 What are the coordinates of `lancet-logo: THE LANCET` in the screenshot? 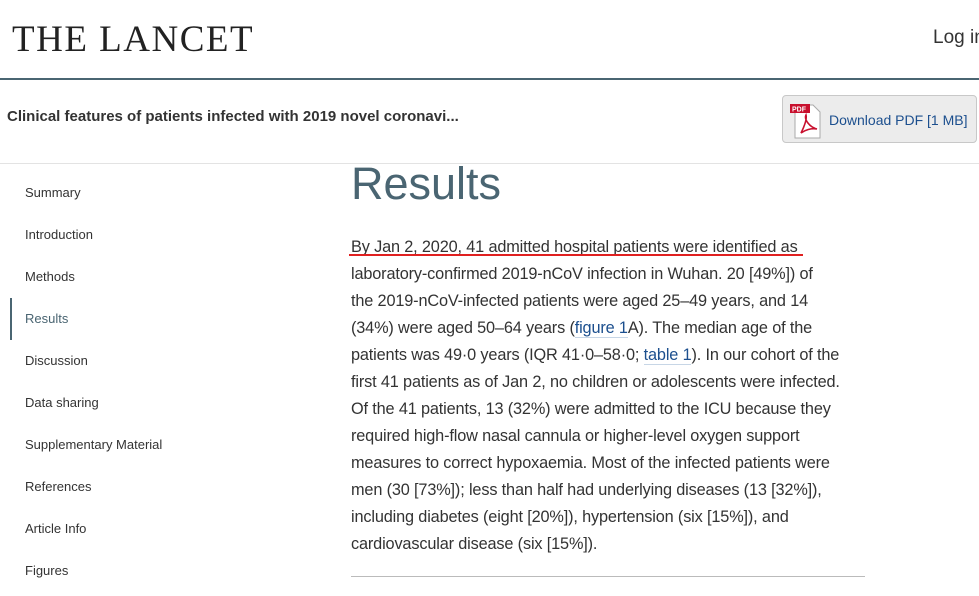 It's located at (133, 39).